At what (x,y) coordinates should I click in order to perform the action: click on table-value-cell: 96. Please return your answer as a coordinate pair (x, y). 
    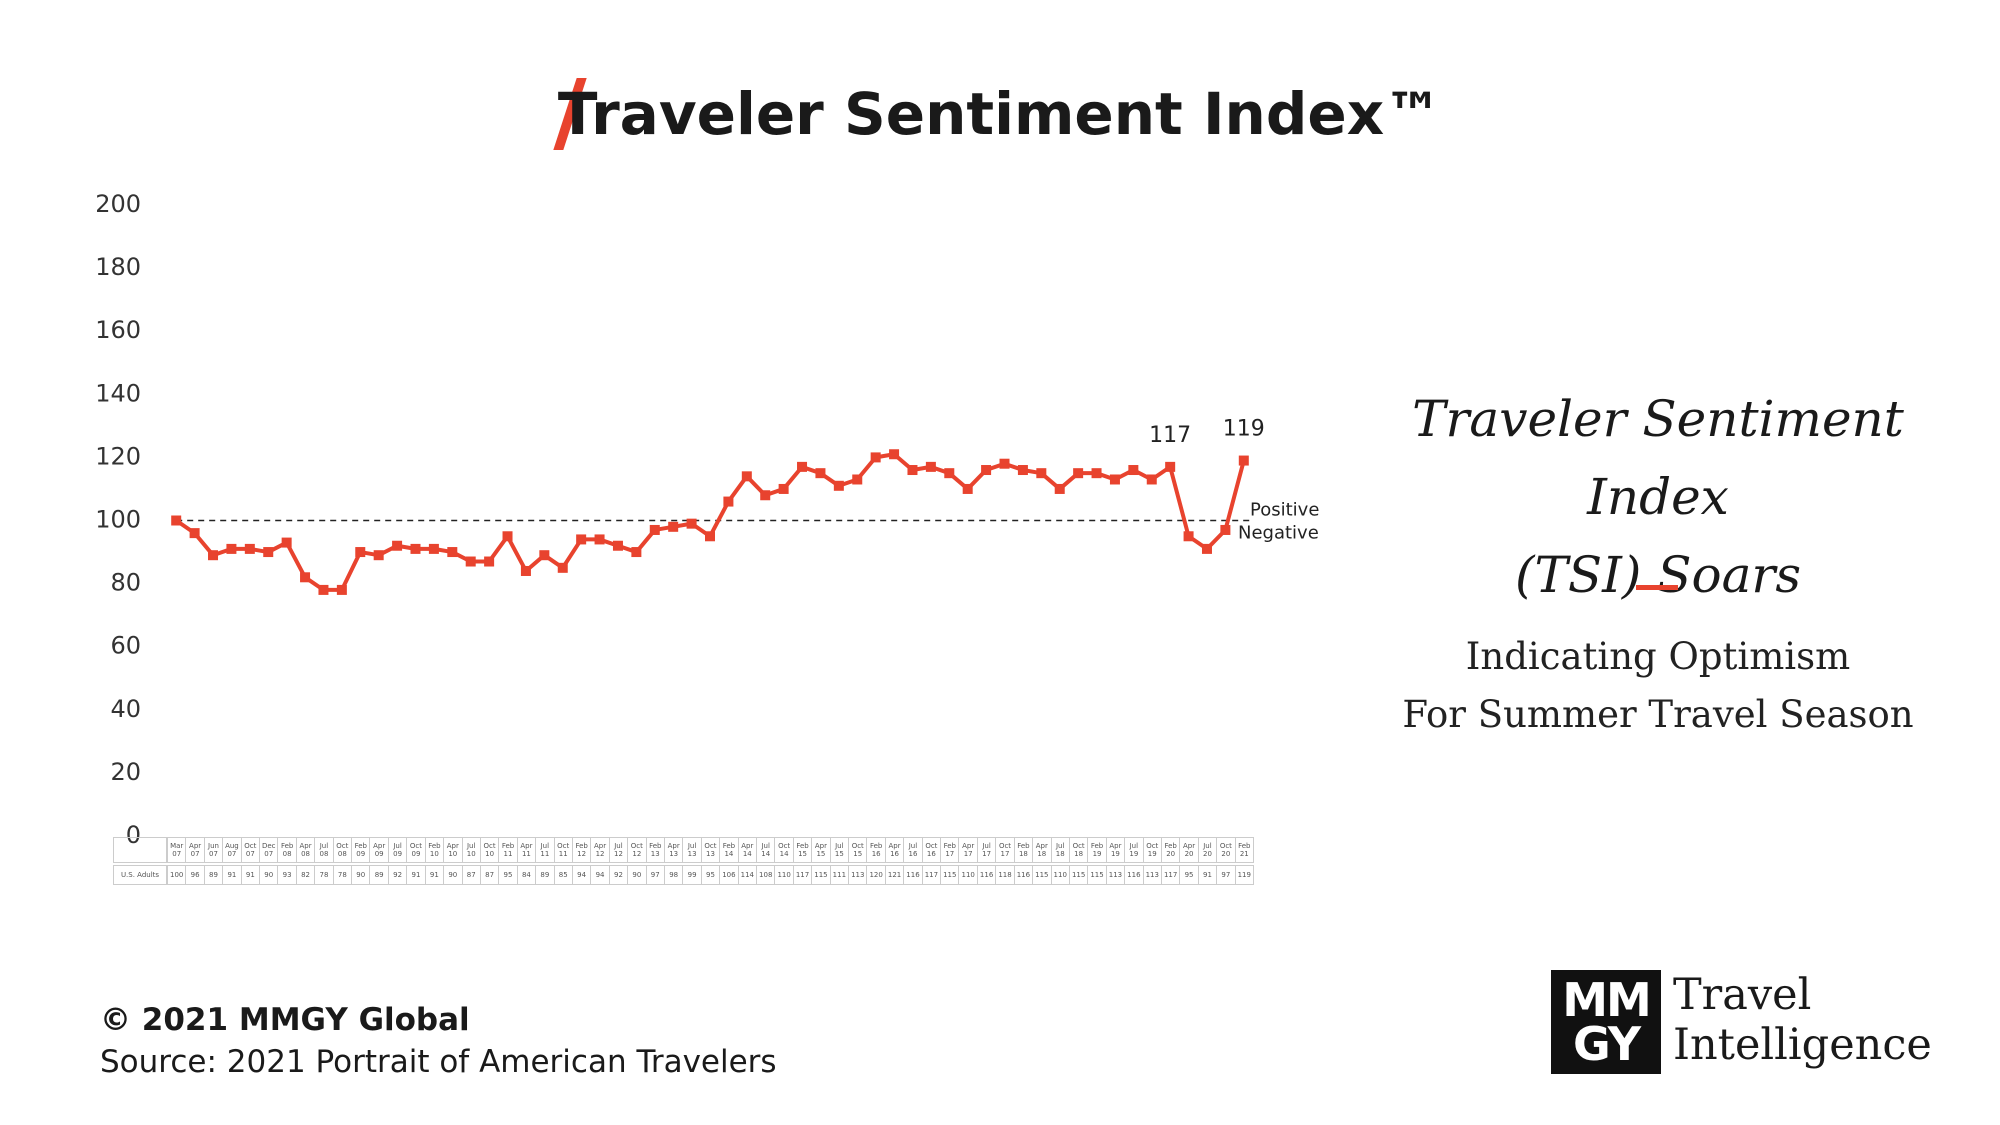
    Looking at the image, I should click on (195, 875).